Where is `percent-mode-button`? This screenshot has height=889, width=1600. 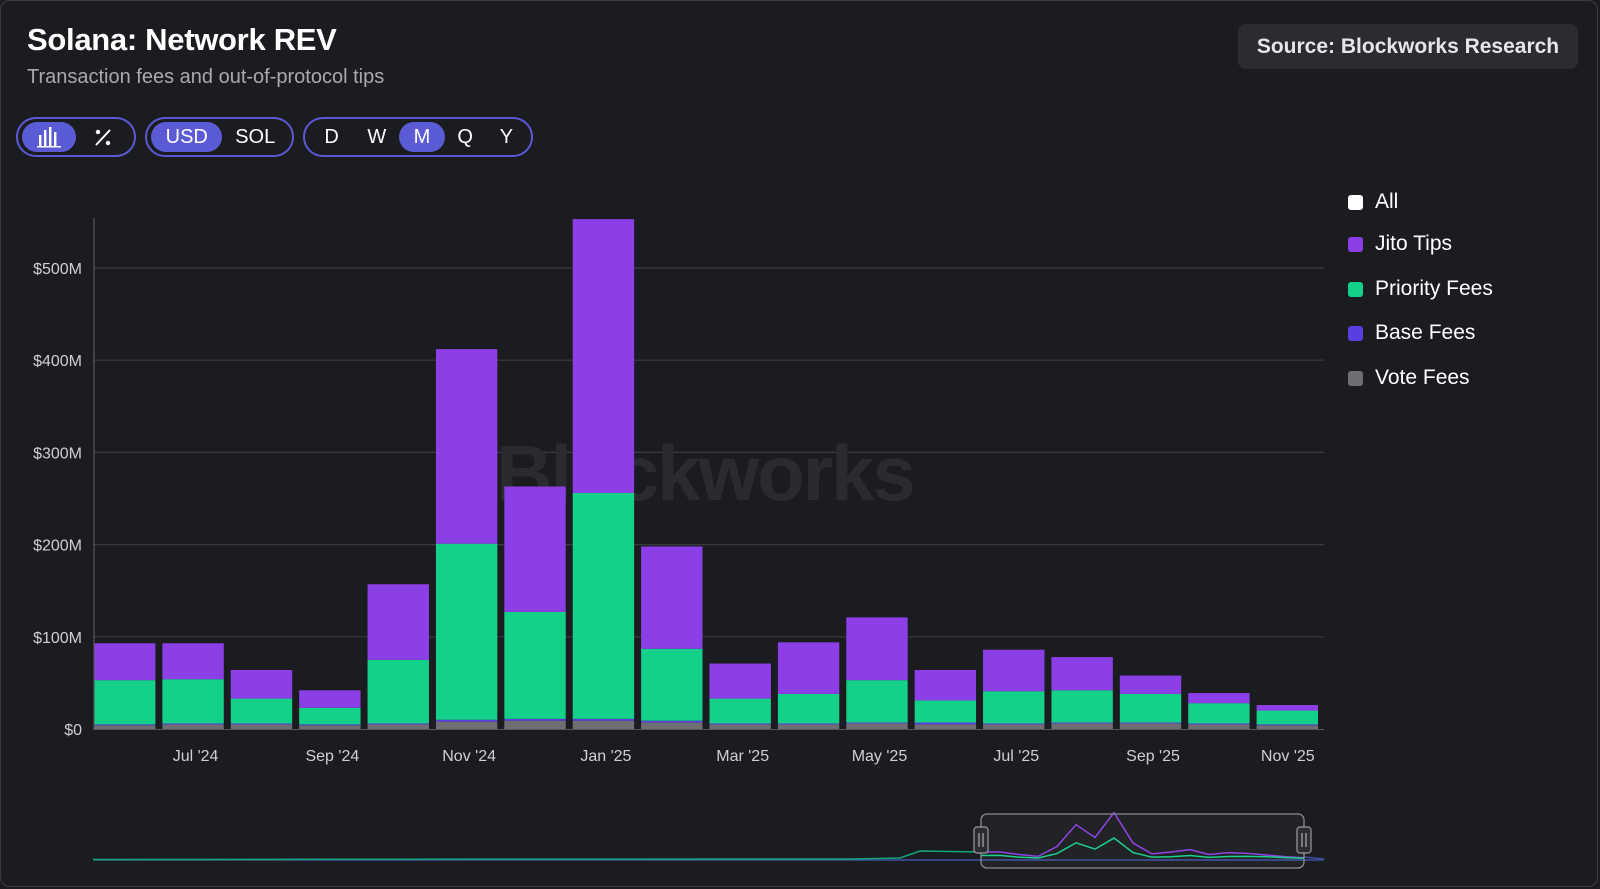 percent-mode-button is located at coordinates (103, 137).